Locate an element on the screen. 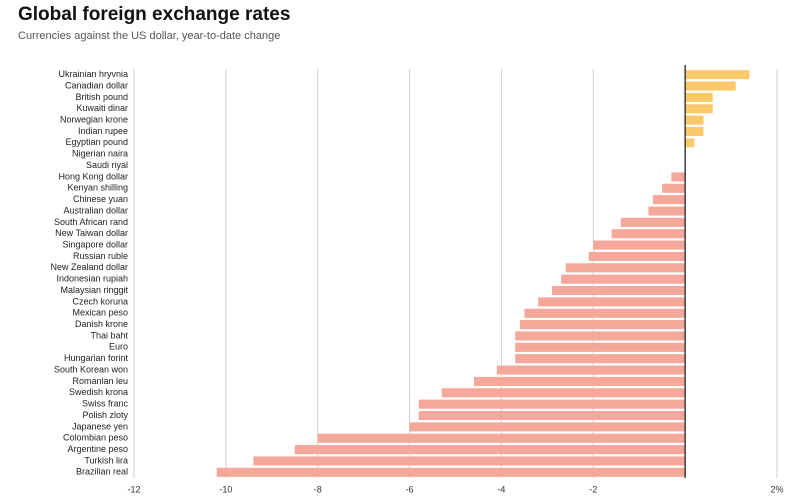 The image size is (800, 500). category-label: Chinese yuan is located at coordinates (100, 199).